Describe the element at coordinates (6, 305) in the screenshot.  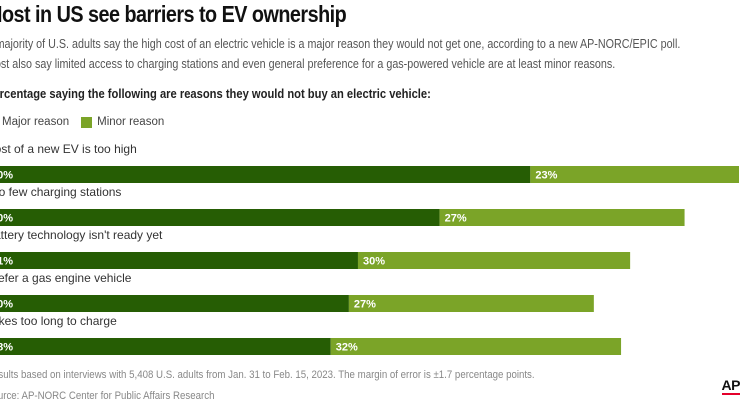
I see `data-label-major: 40%` at that location.